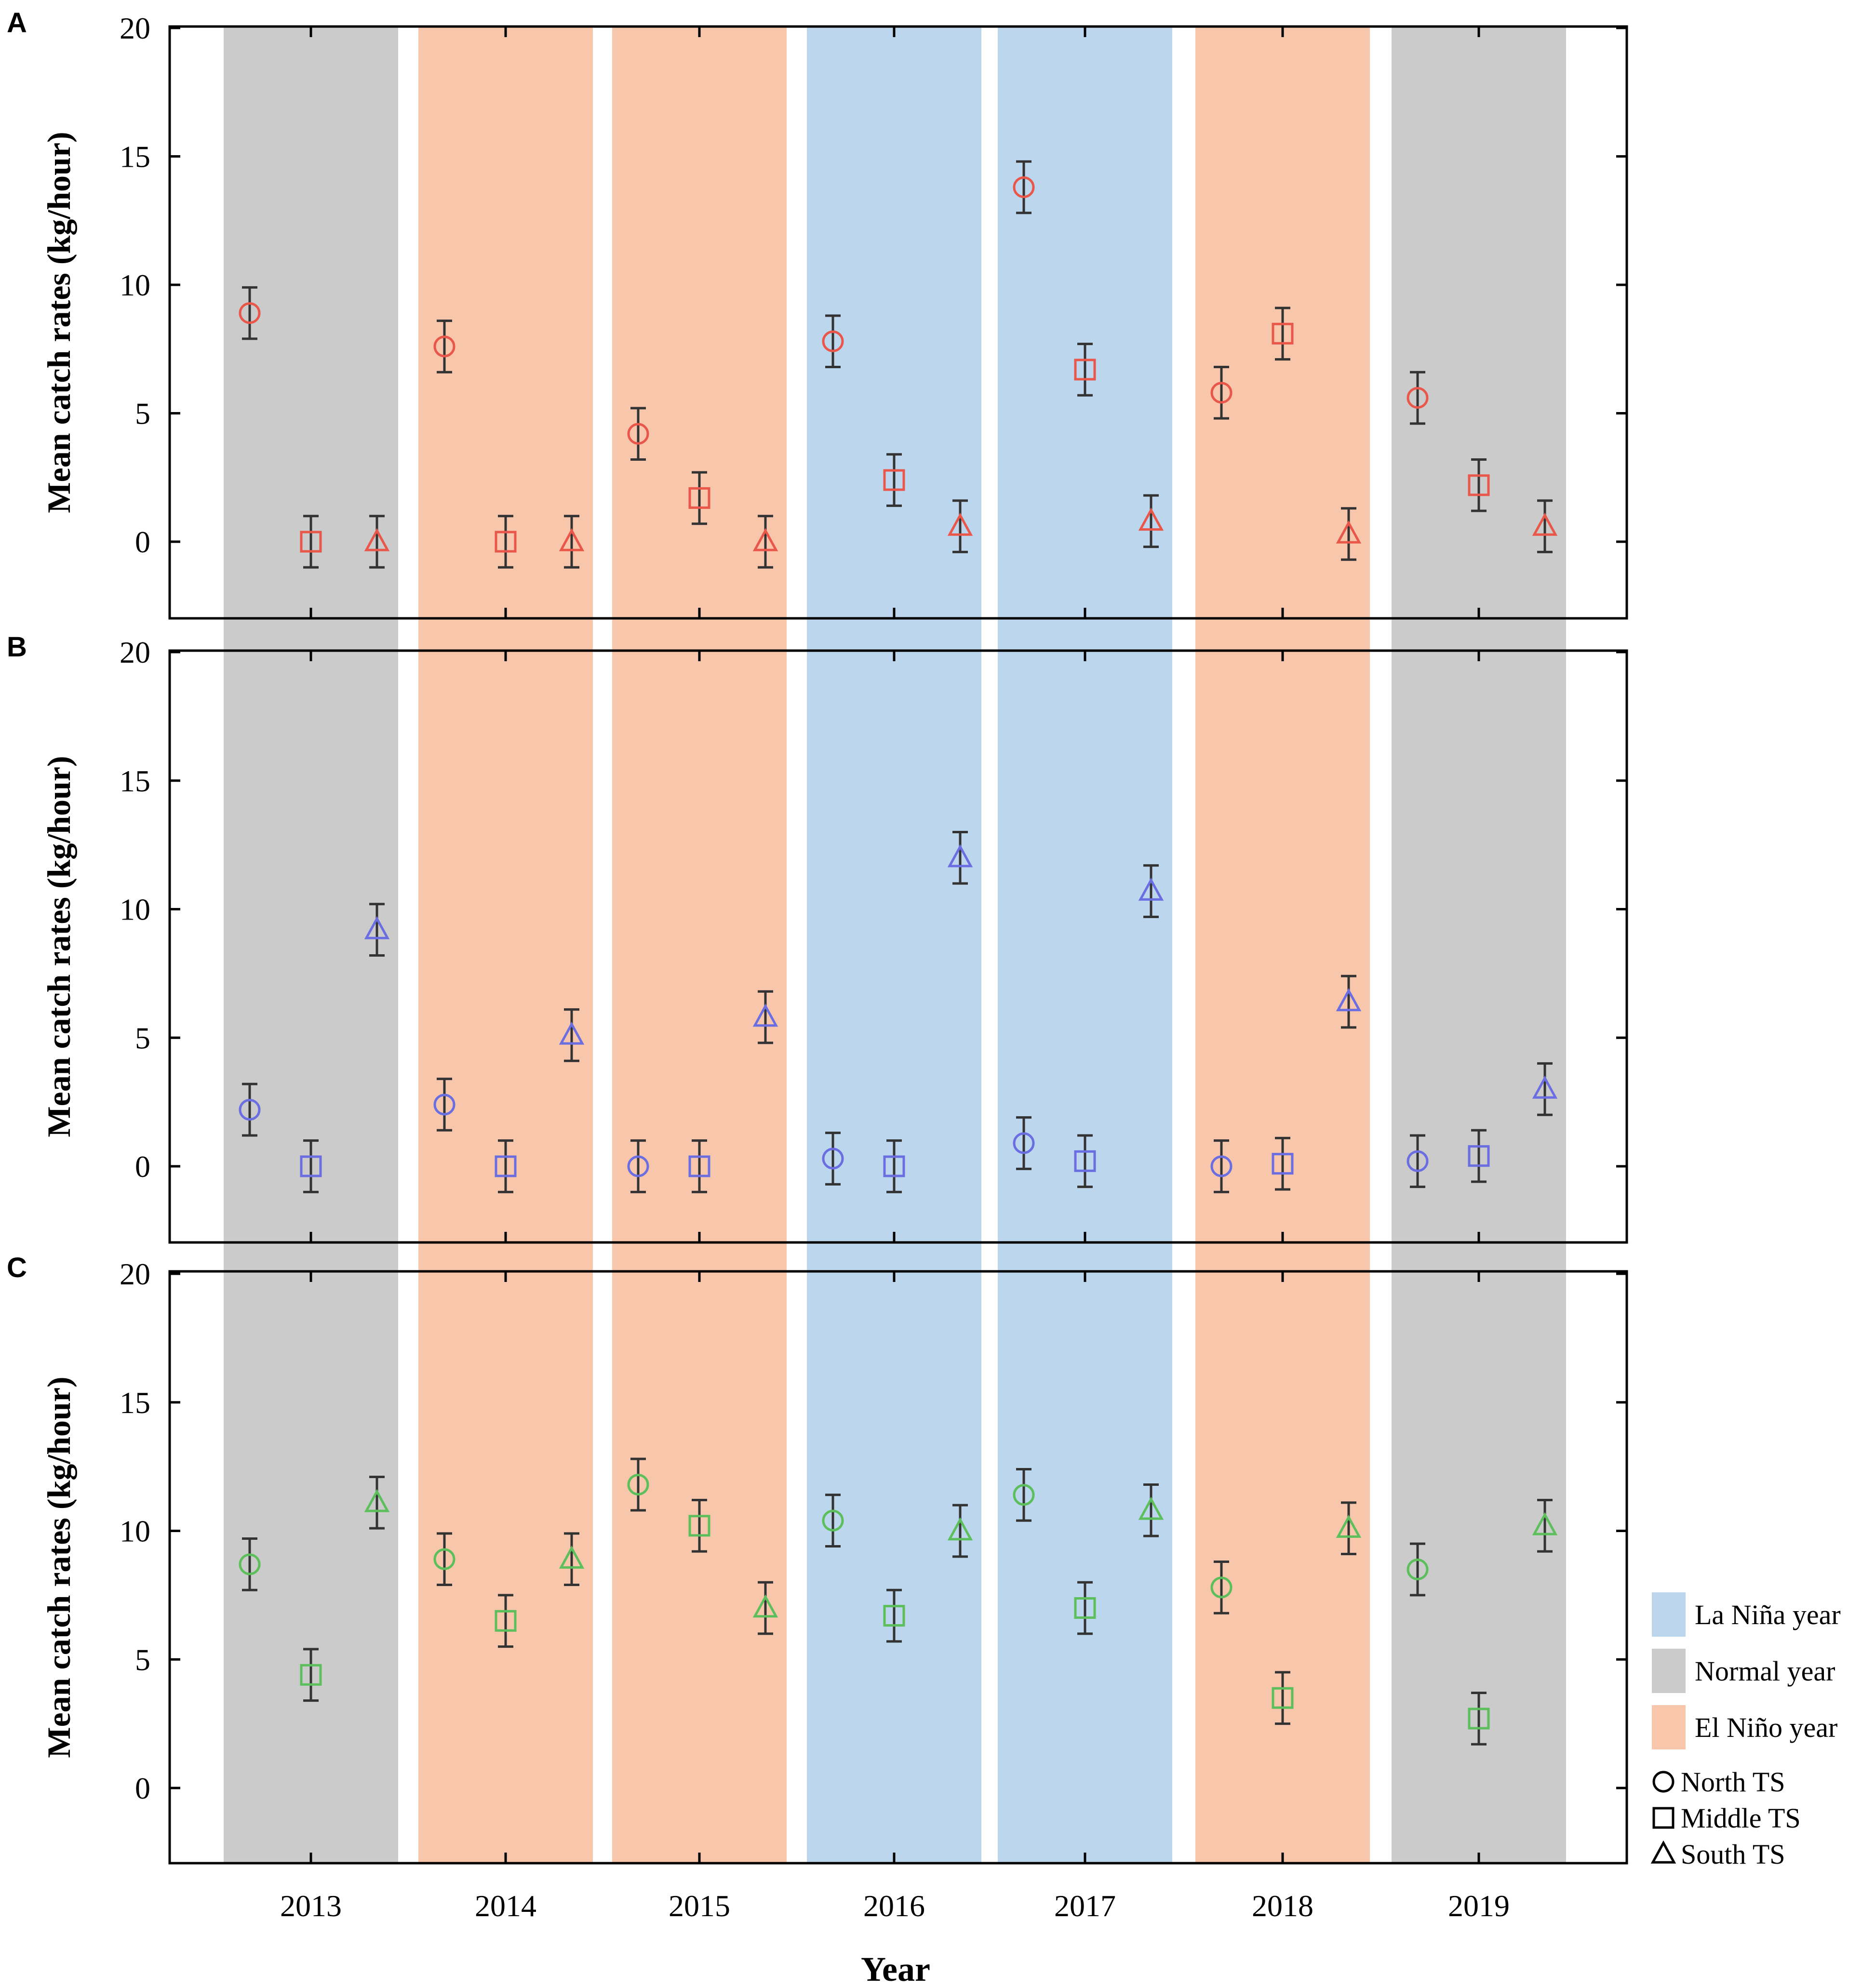 This screenshot has height=1988, width=1862. Describe the element at coordinates (1479, 1906) in the screenshot. I see `x-tick-label: 2019` at that location.